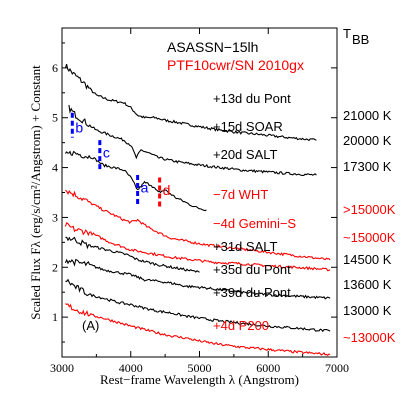  I want to click on series-label: +13d du Pont, so click(252, 98).